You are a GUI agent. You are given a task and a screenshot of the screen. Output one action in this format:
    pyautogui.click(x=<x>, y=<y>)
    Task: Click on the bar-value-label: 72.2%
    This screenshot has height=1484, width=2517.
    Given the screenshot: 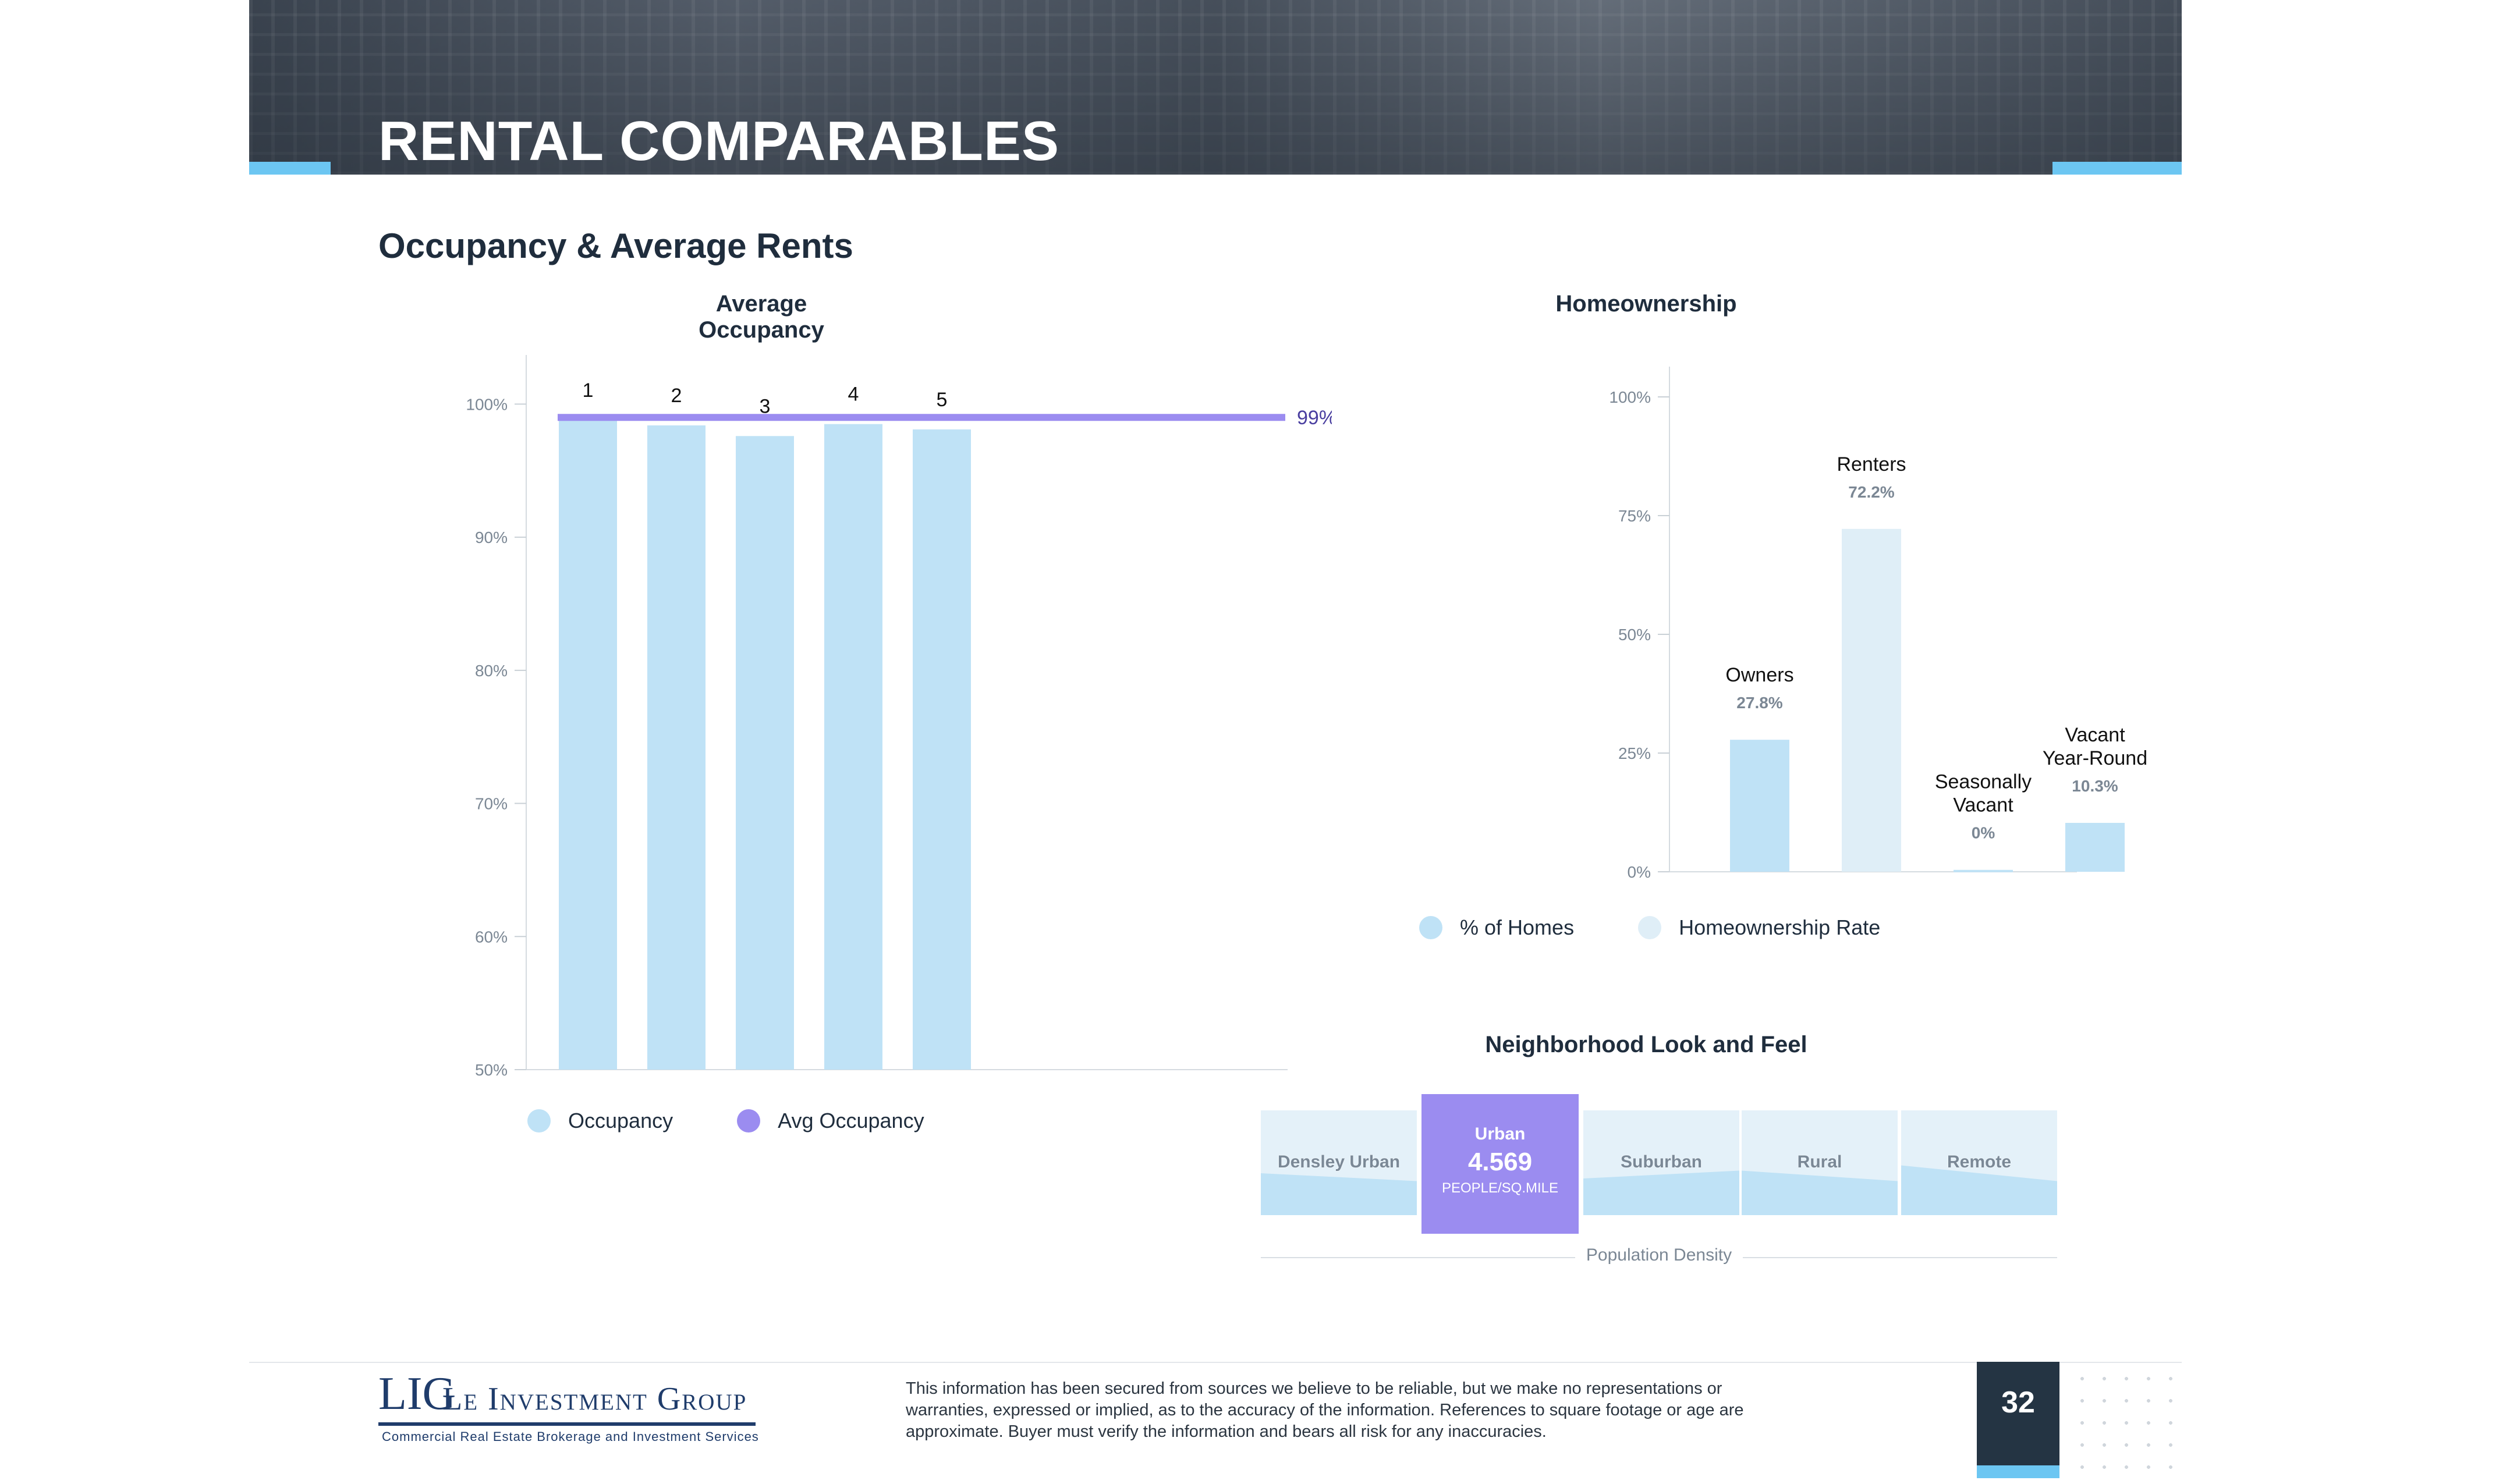 What is the action you would take?
    pyautogui.click(x=1871, y=492)
    